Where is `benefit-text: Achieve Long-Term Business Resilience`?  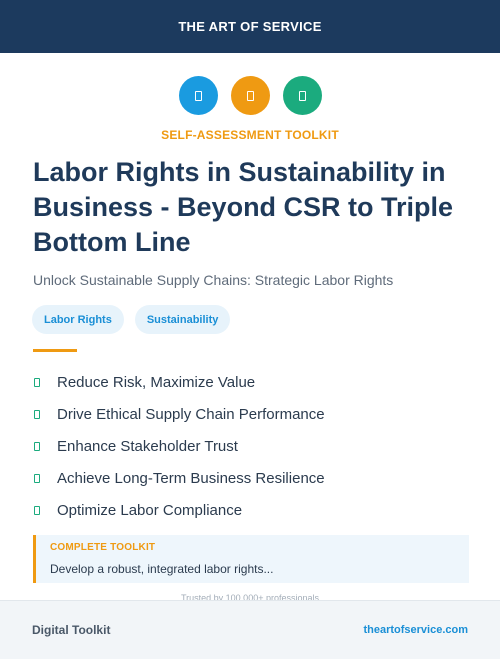
benefit-text: Achieve Long-Term Business Resilience is located at coordinates (191, 478).